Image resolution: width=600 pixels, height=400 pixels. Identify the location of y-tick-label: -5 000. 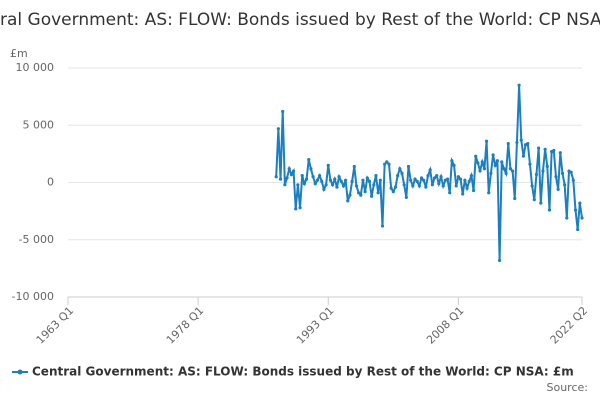
(36, 239).